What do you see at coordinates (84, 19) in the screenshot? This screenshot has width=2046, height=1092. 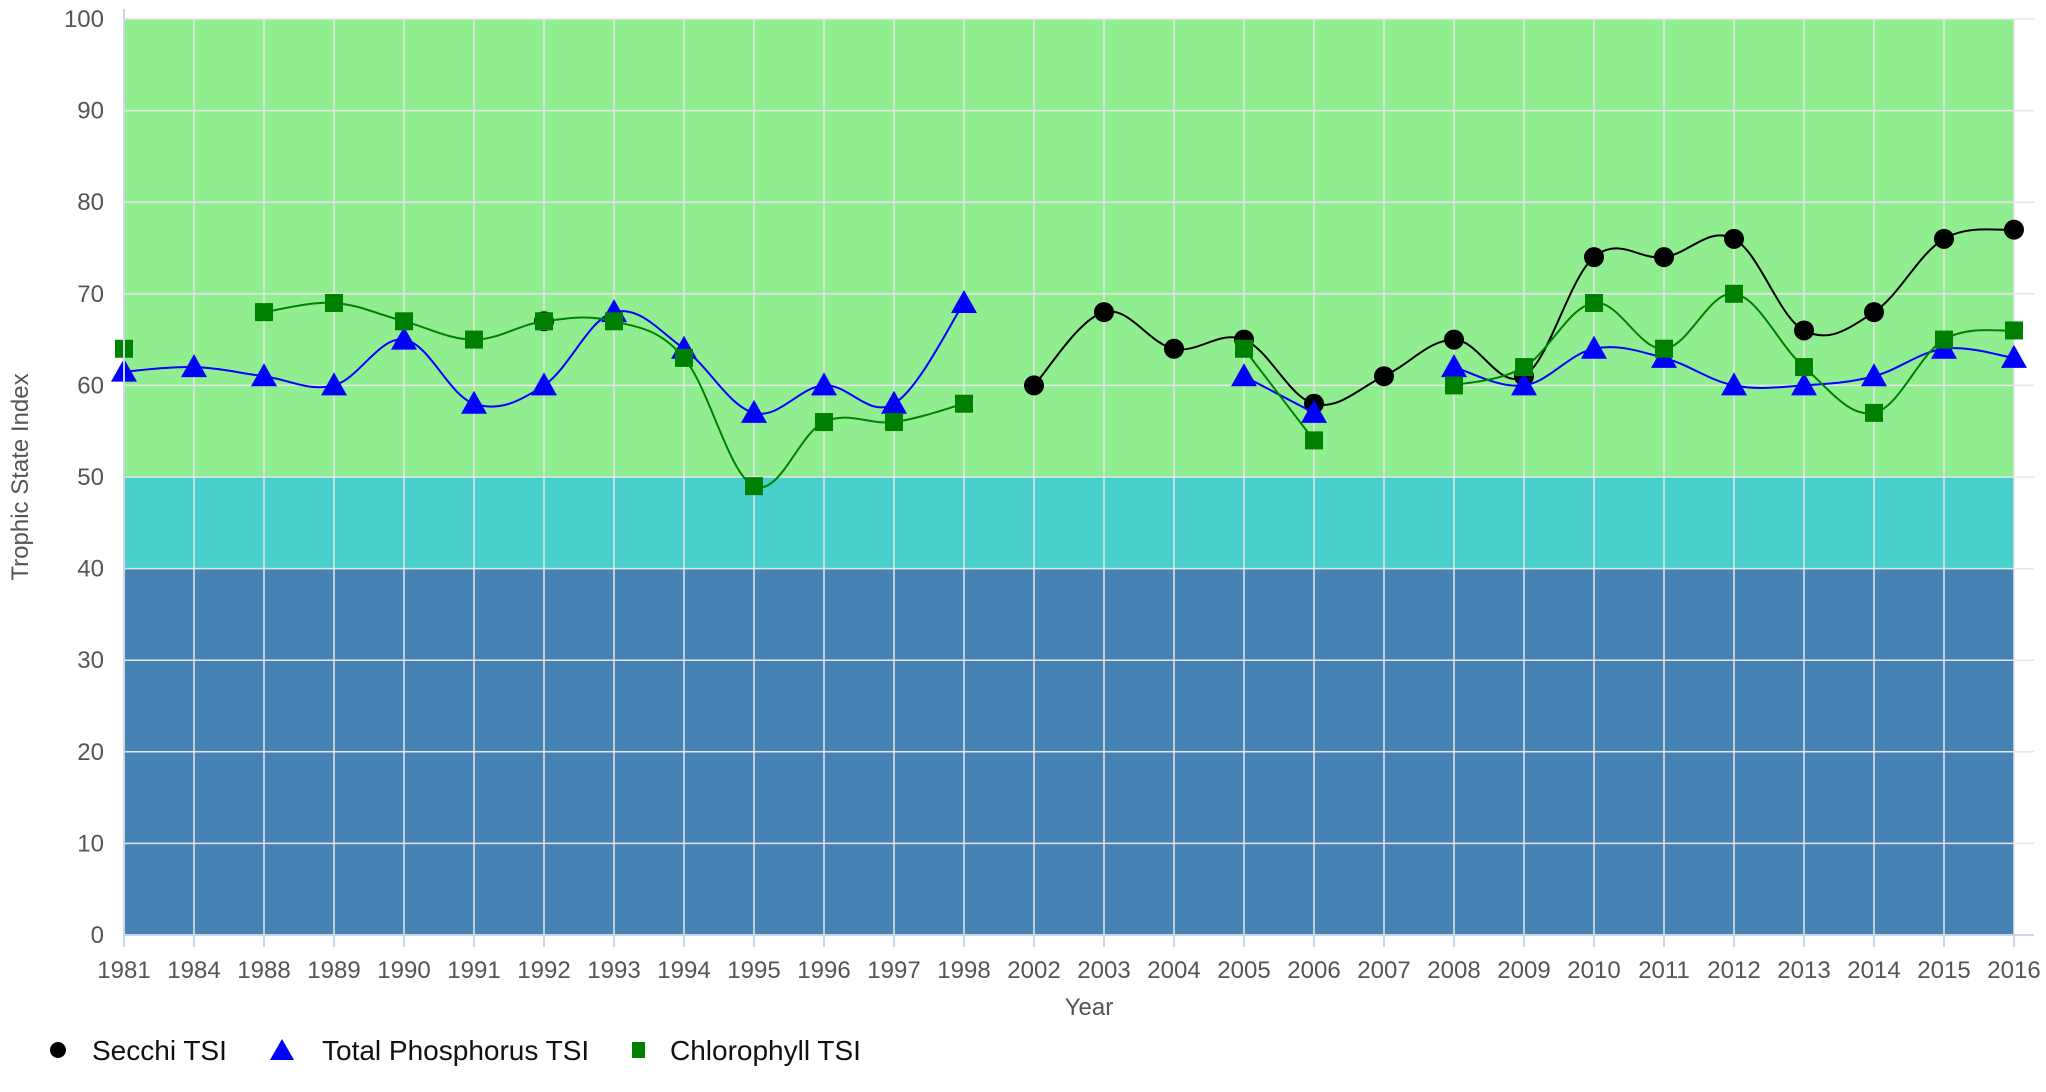 I see `y-tick-label-100: 100` at bounding box center [84, 19].